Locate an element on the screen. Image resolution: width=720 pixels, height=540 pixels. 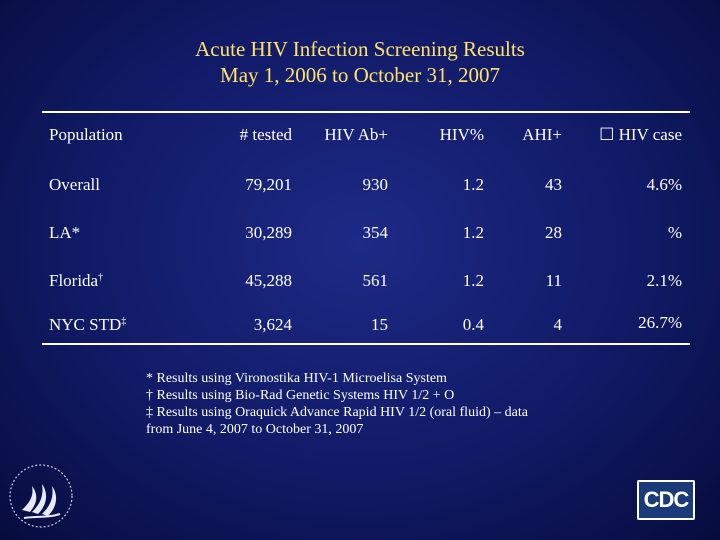
header-hiv-pct: HIV% is located at coordinates (461, 134).